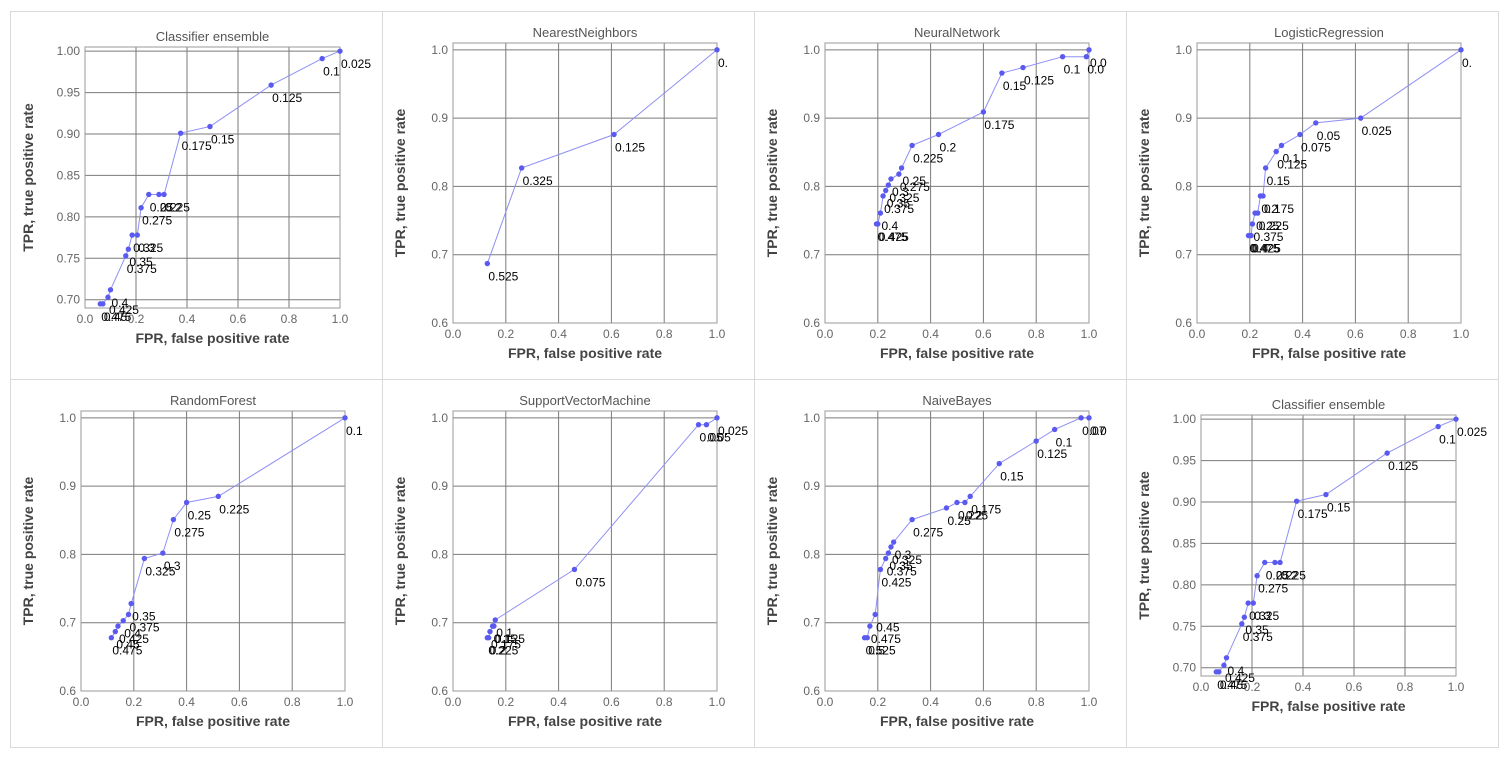 The height and width of the screenshot is (759, 1508). Describe the element at coordinates (1185, 461) in the screenshot. I see `y-tick-label: 0.95` at that location.